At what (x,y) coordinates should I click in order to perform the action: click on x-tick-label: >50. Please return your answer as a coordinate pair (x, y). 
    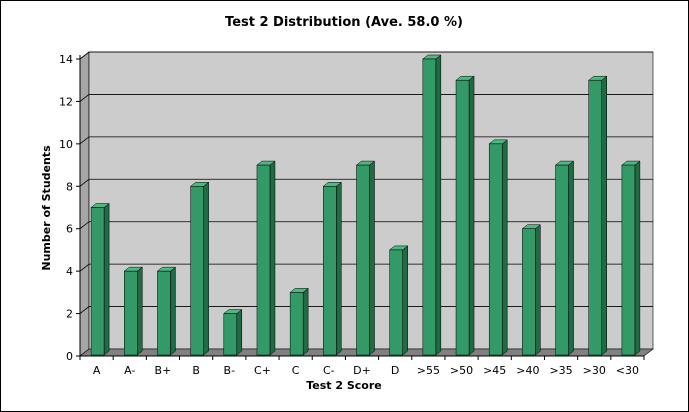
    Looking at the image, I should click on (461, 370).